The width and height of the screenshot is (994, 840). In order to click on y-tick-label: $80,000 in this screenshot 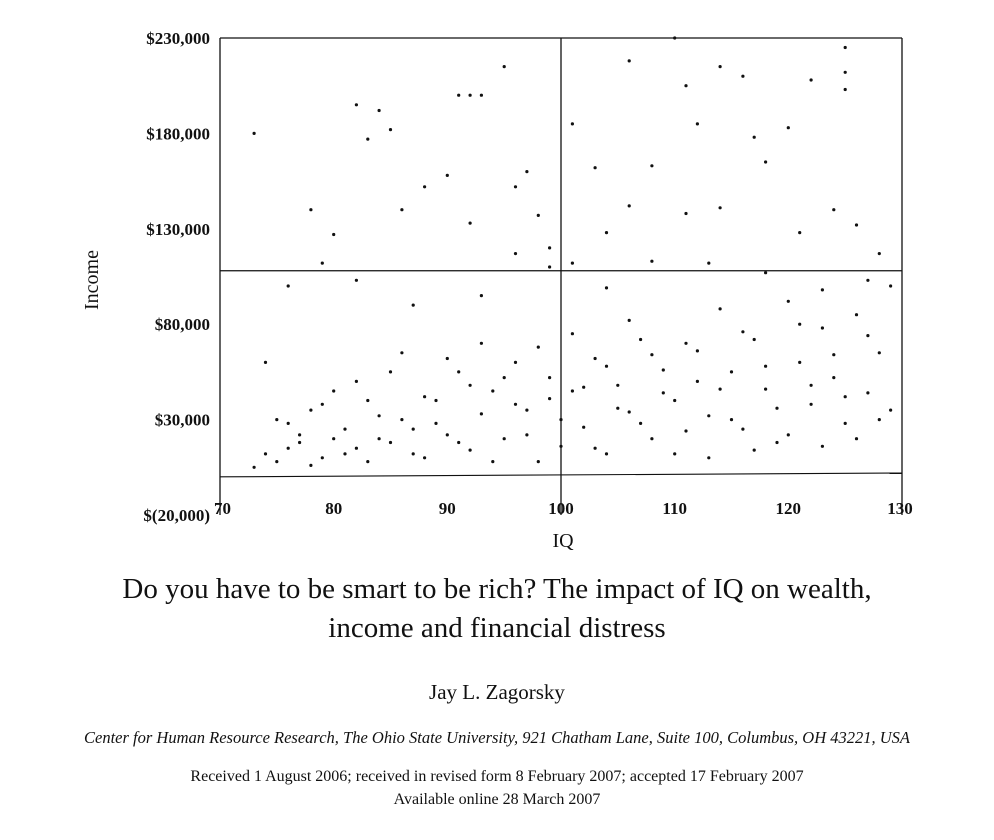, I will do `click(182, 324)`.